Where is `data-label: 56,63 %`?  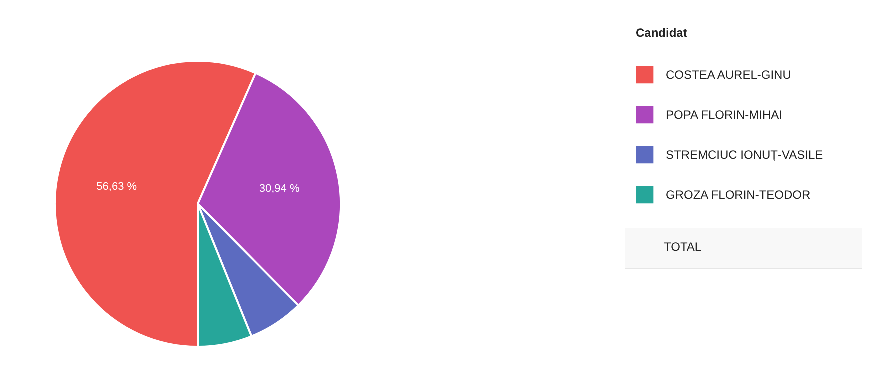 data-label: 56,63 % is located at coordinates (117, 186).